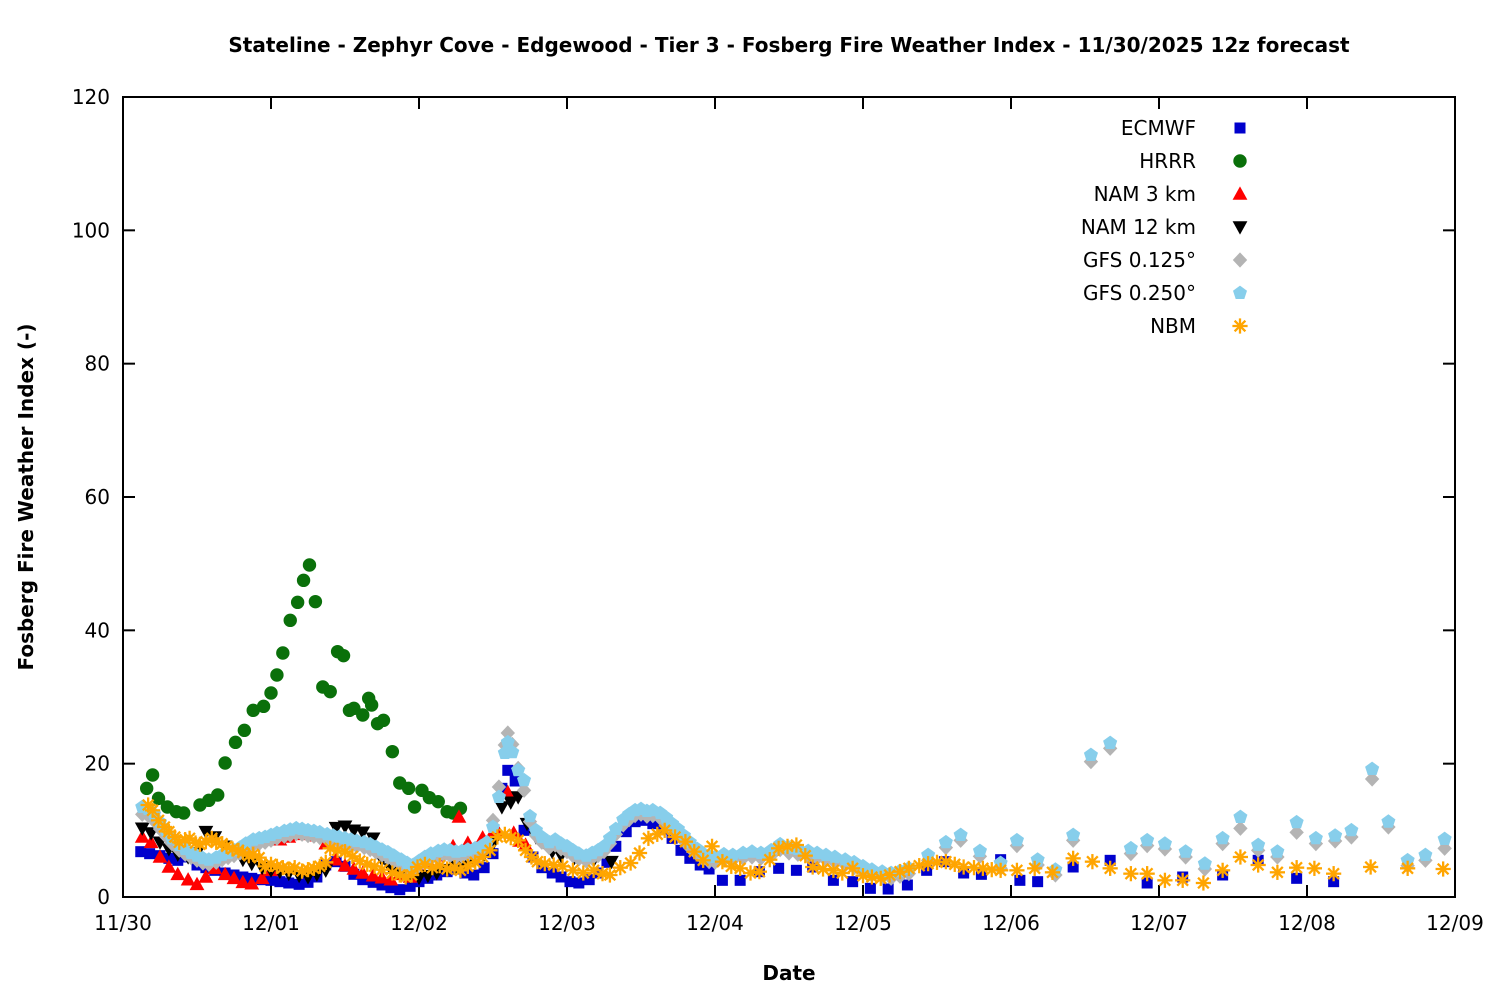 This screenshot has height=1000, width=1500. I want to click on legend-item-gfs-0-250-: GFS 0.250°, so click(1165, 293).